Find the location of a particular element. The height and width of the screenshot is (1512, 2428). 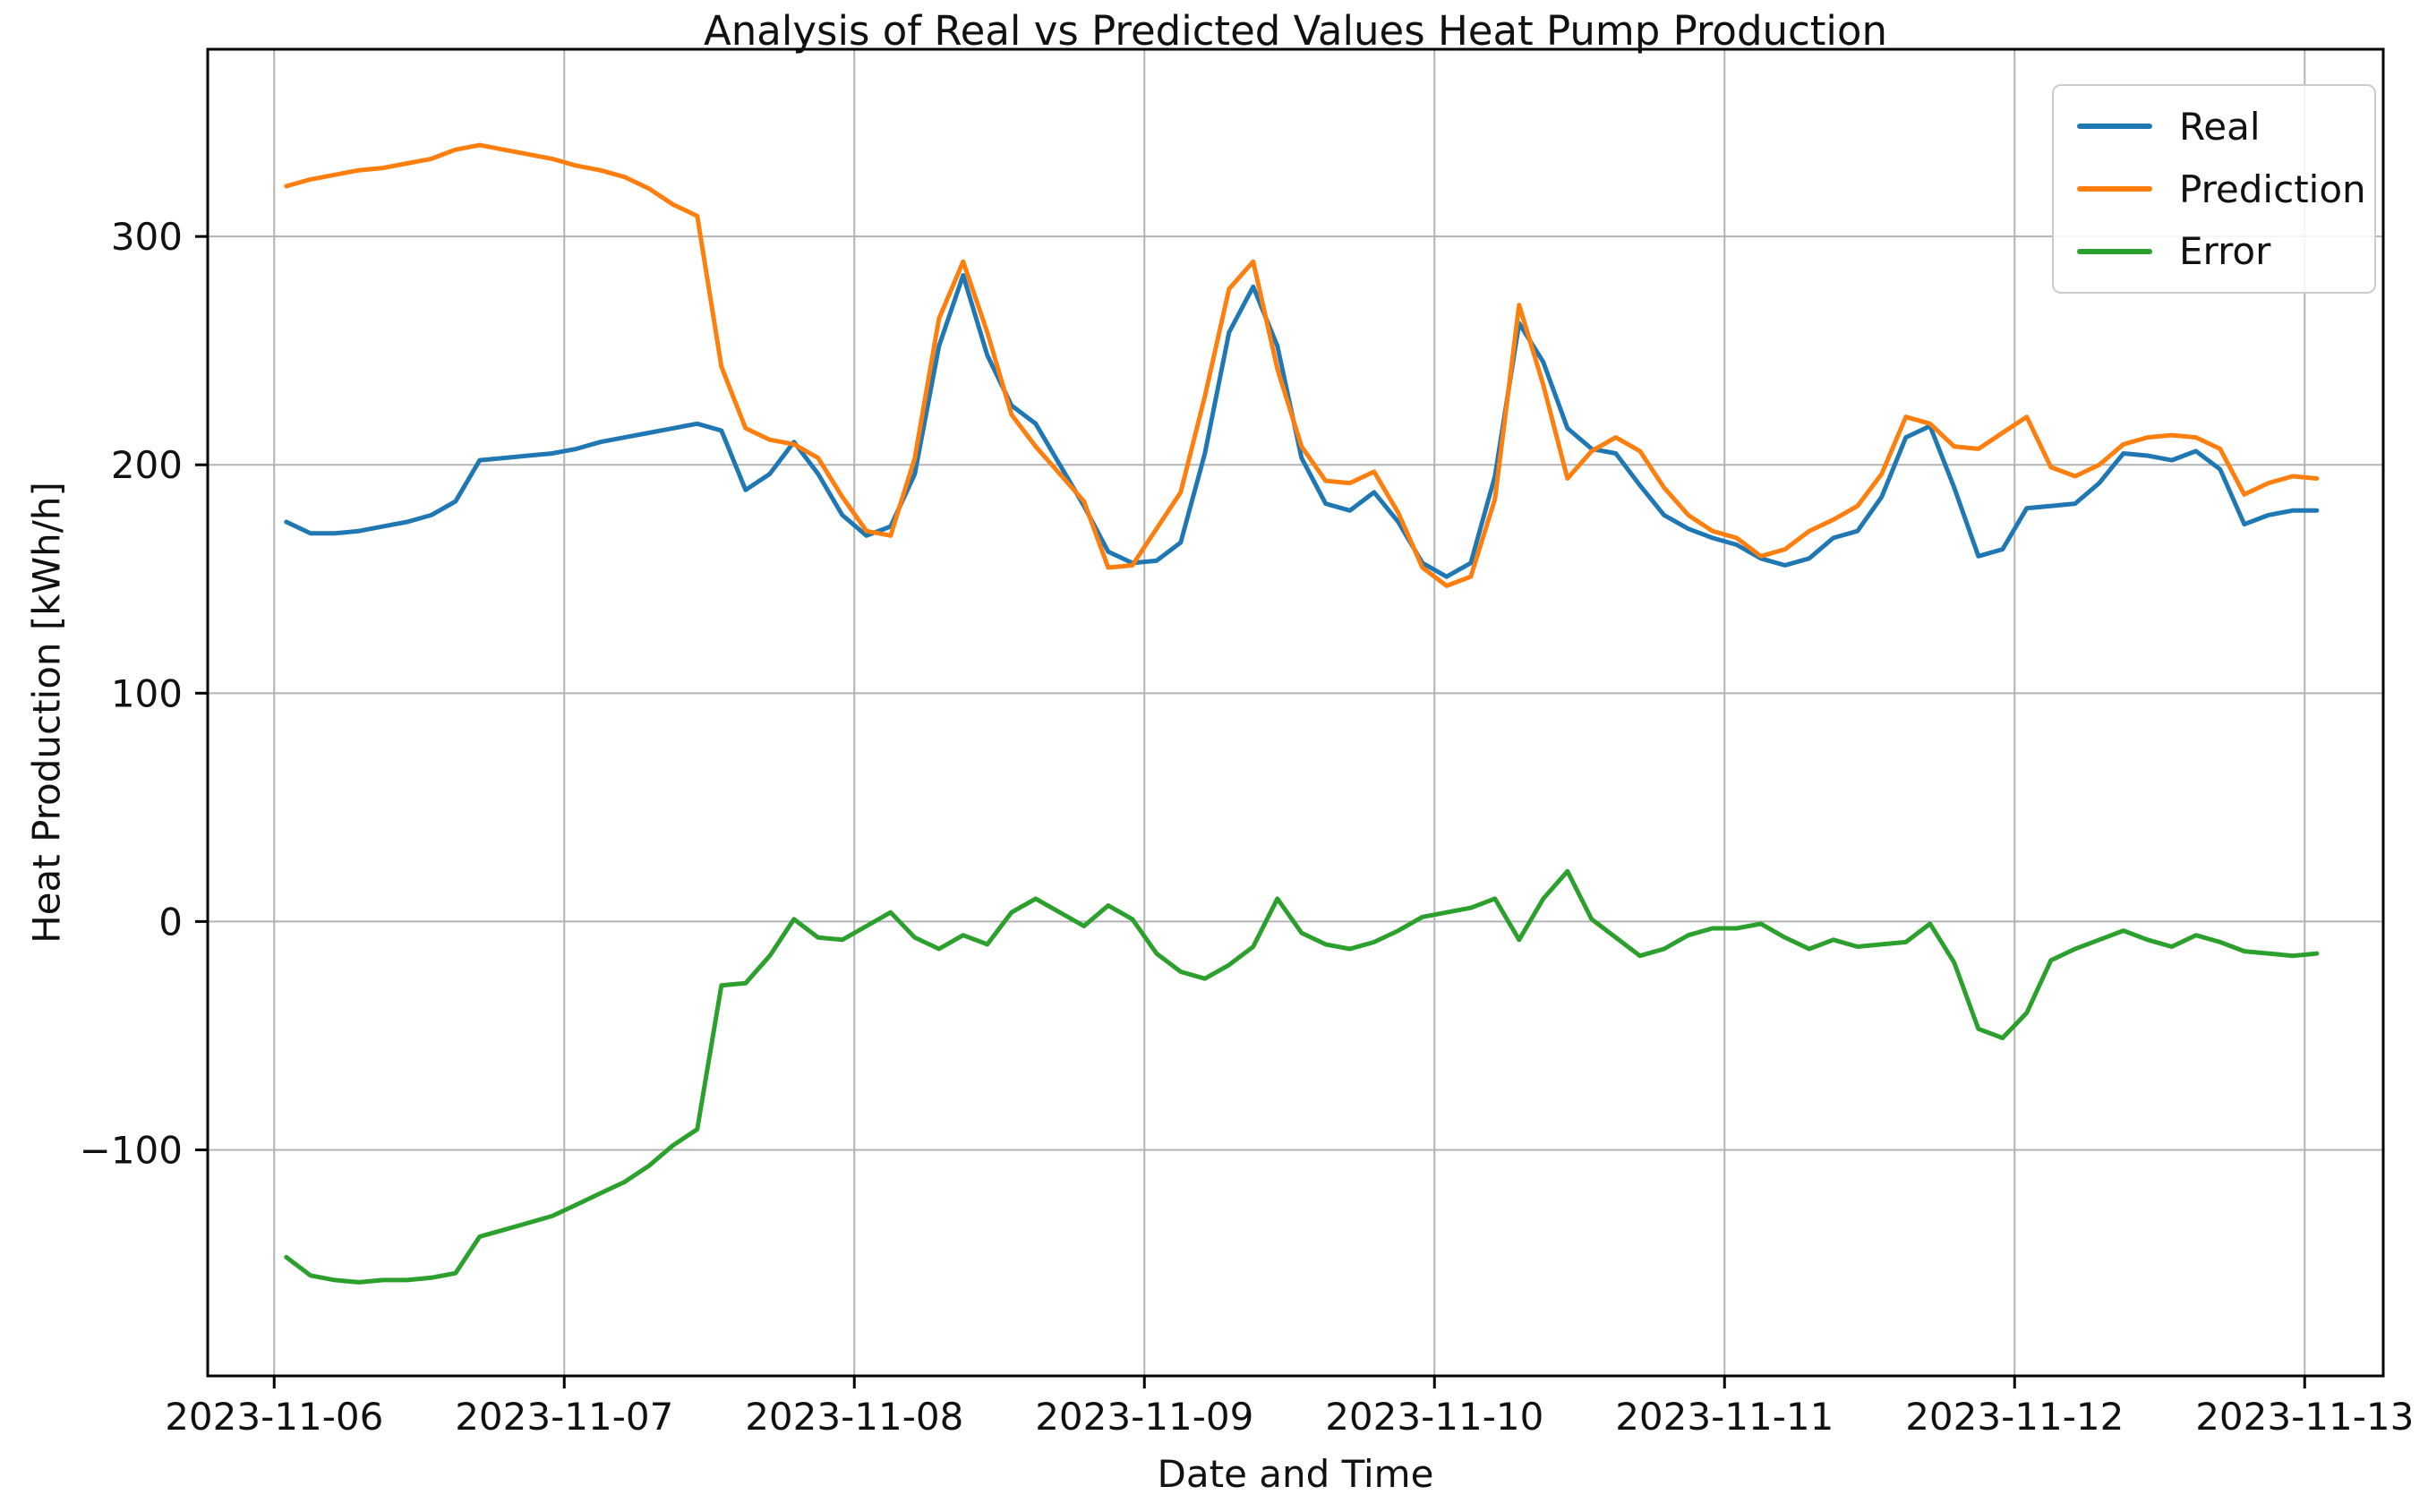

legend-label: Error is located at coordinates (2225, 251).